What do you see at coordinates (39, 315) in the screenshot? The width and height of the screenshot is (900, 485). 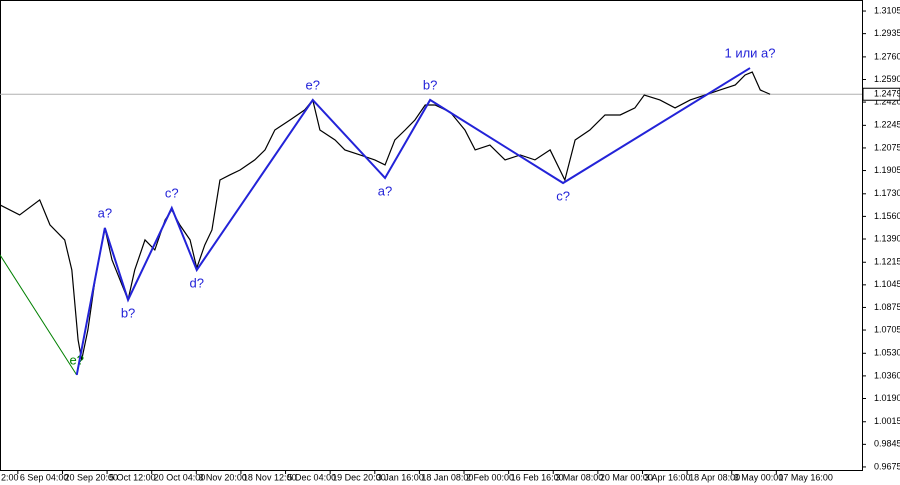 I see `wave-line` at bounding box center [39, 315].